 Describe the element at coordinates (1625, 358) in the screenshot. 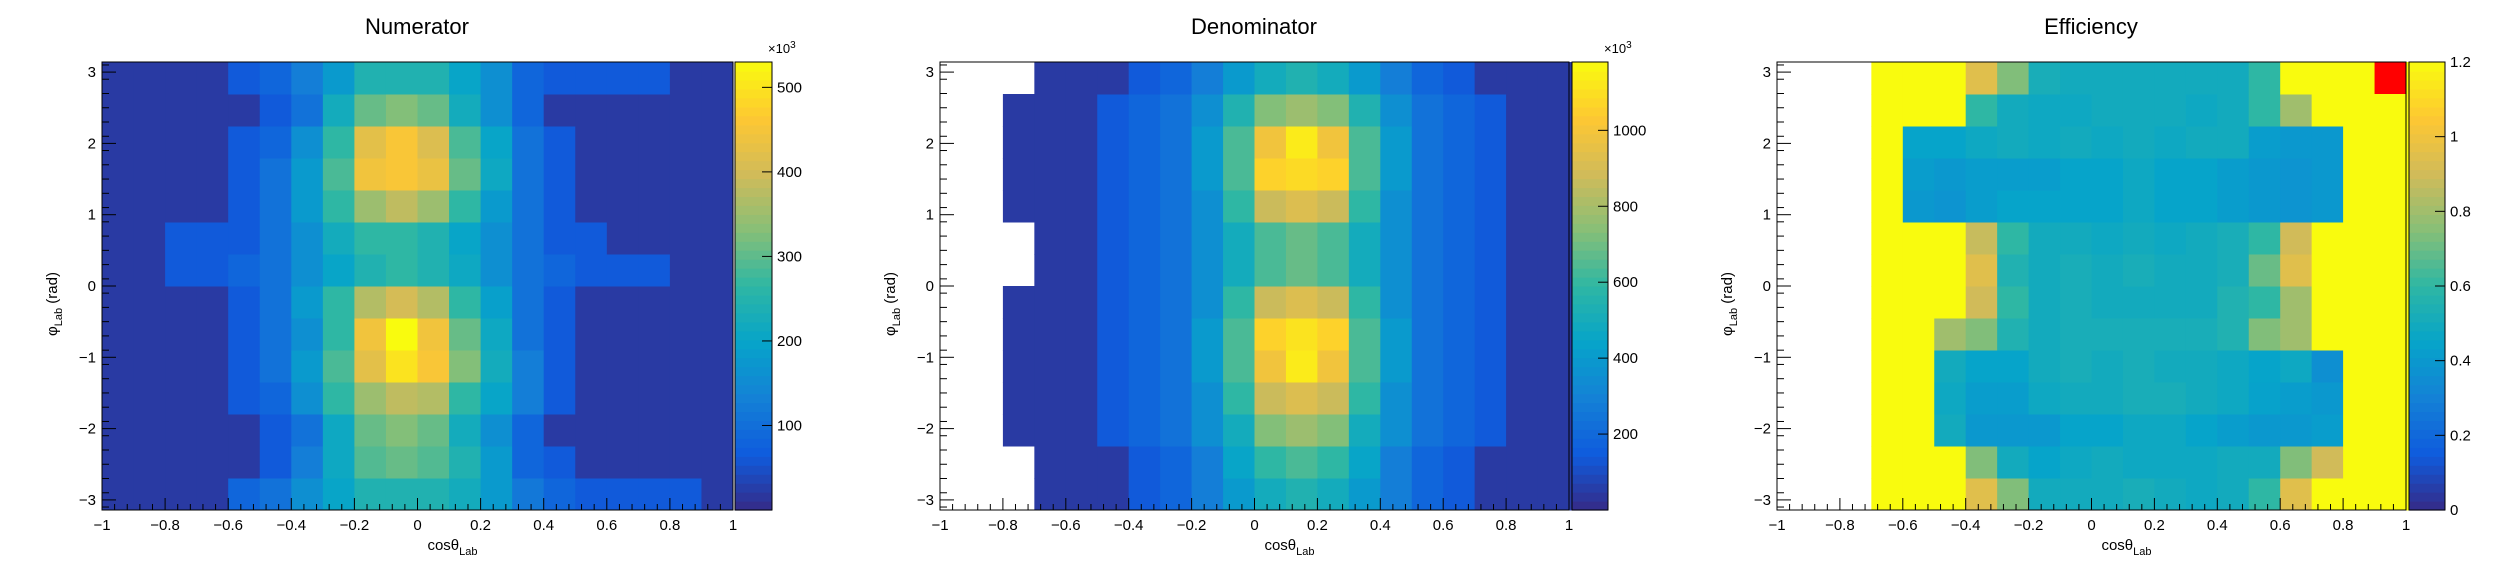

I see `colorbar-tick-label: 400` at that location.